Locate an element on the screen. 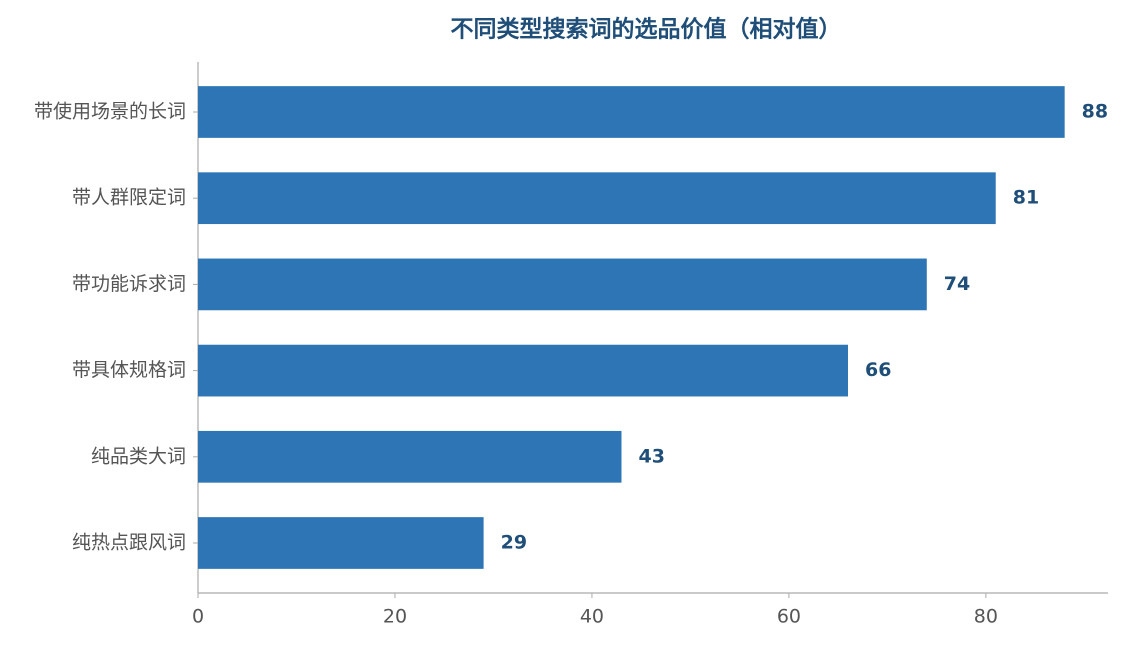  value-label: 74 is located at coordinates (957, 284).